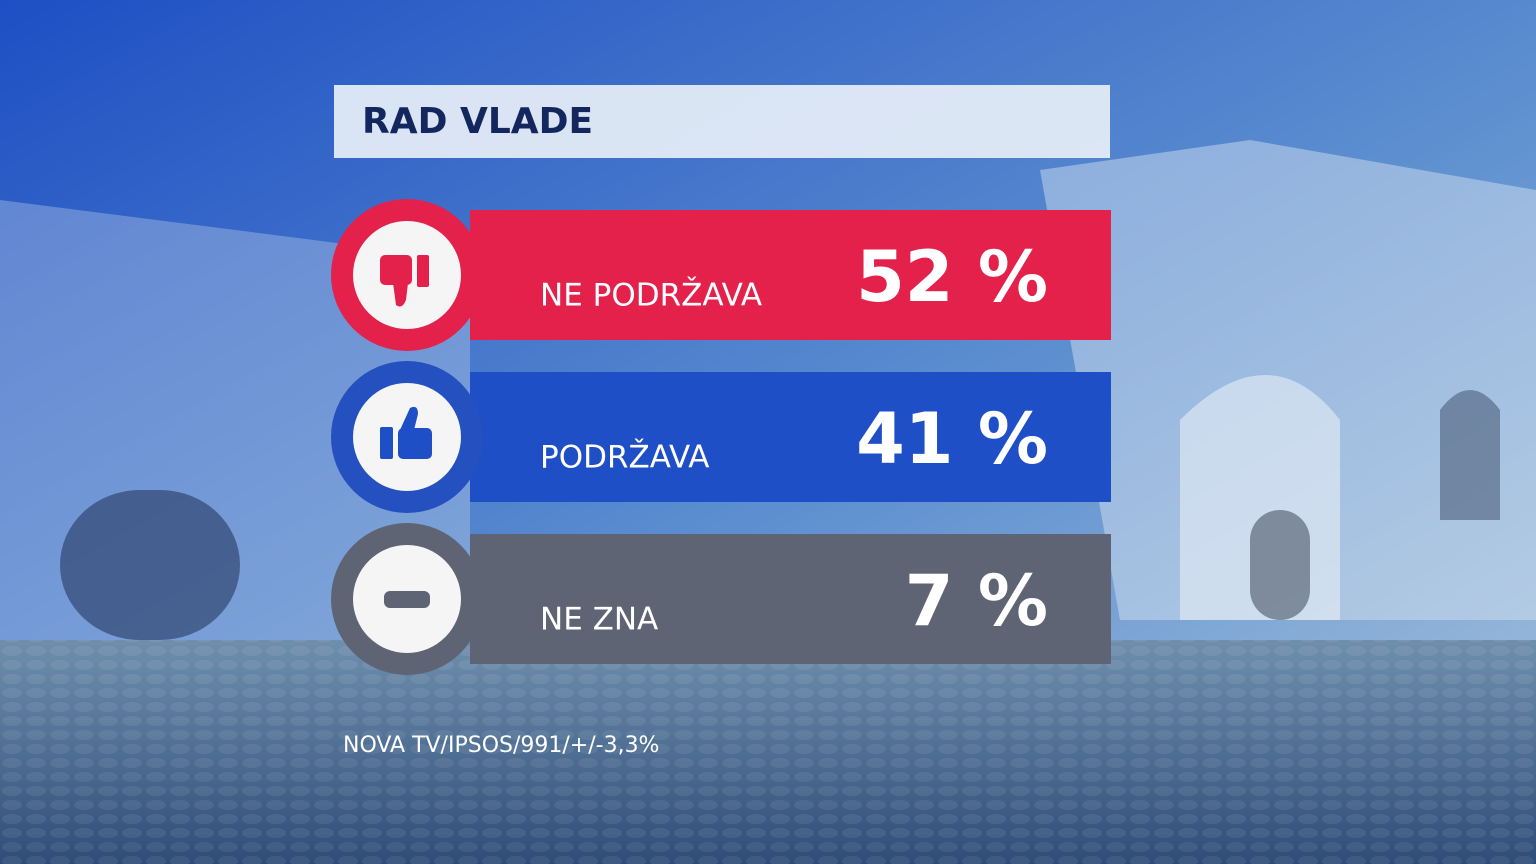 The image size is (1536, 864). What do you see at coordinates (952, 277) in the screenshot?
I see `row-value: 52 %` at bounding box center [952, 277].